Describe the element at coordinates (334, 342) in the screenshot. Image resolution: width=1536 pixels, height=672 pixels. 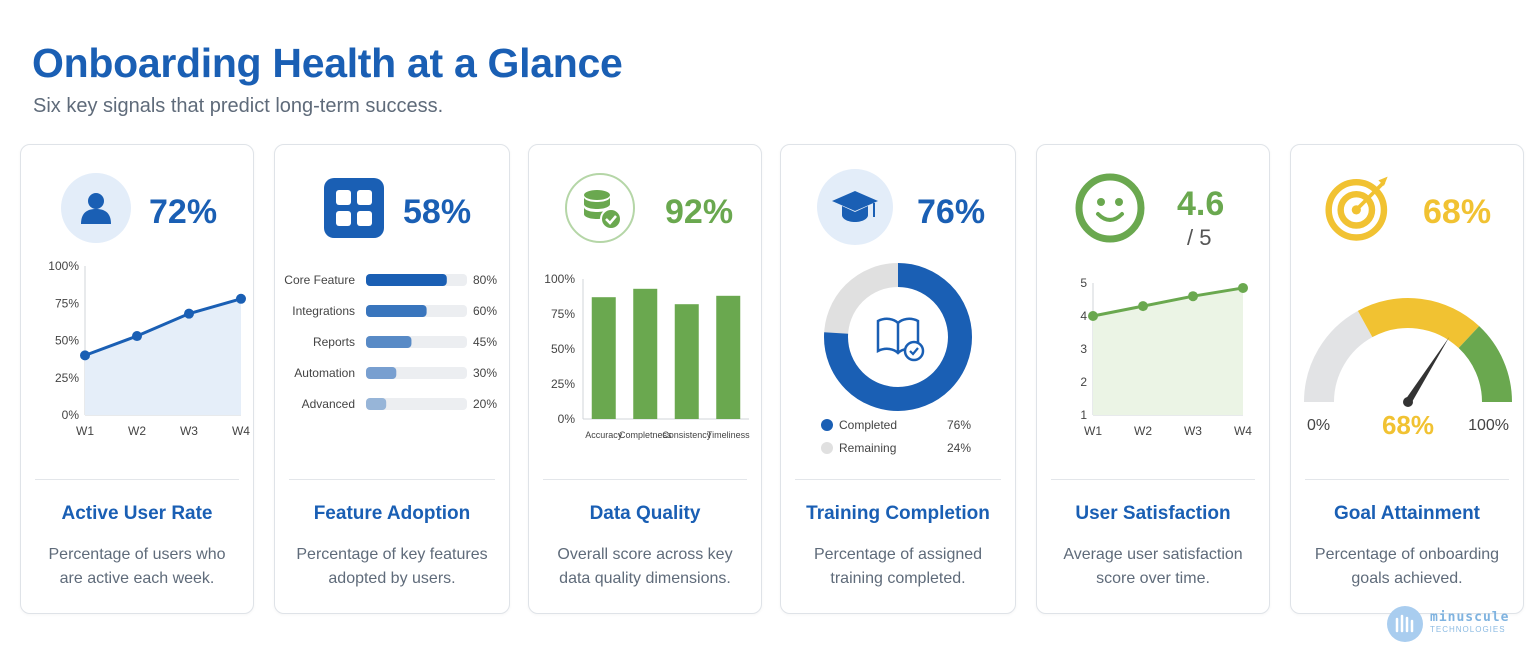
I see `category-label: Reports` at that location.